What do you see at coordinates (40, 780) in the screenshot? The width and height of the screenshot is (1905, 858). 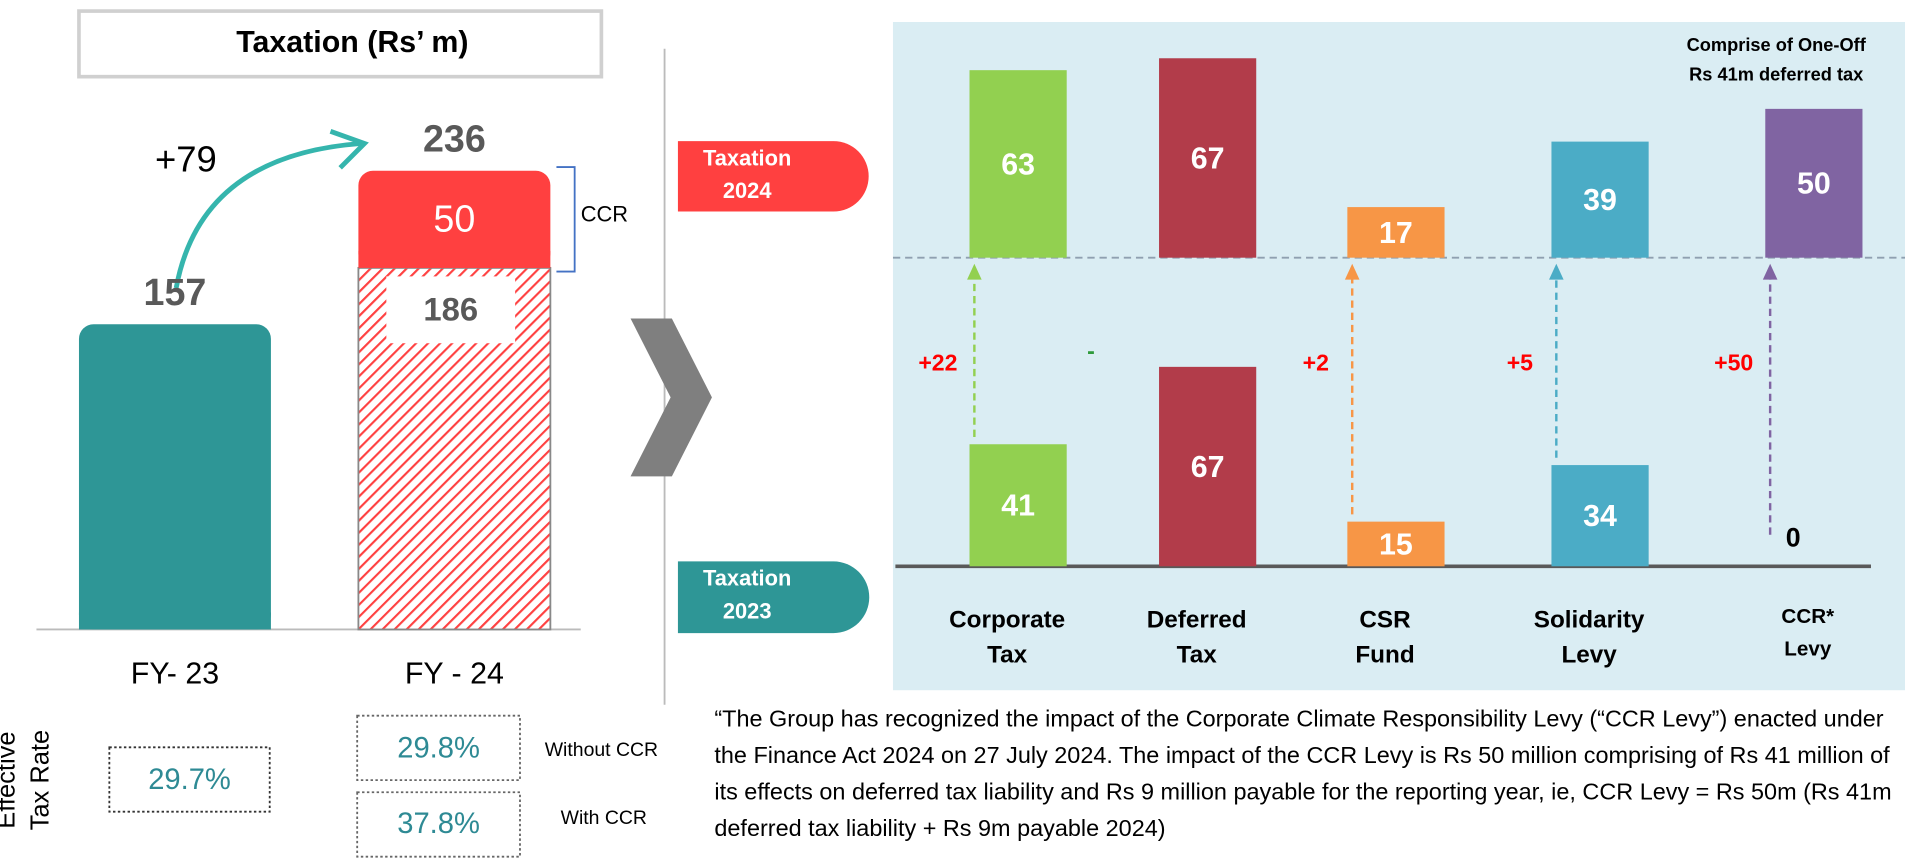 I see `etr-label-line: Tax Rate` at bounding box center [40, 780].